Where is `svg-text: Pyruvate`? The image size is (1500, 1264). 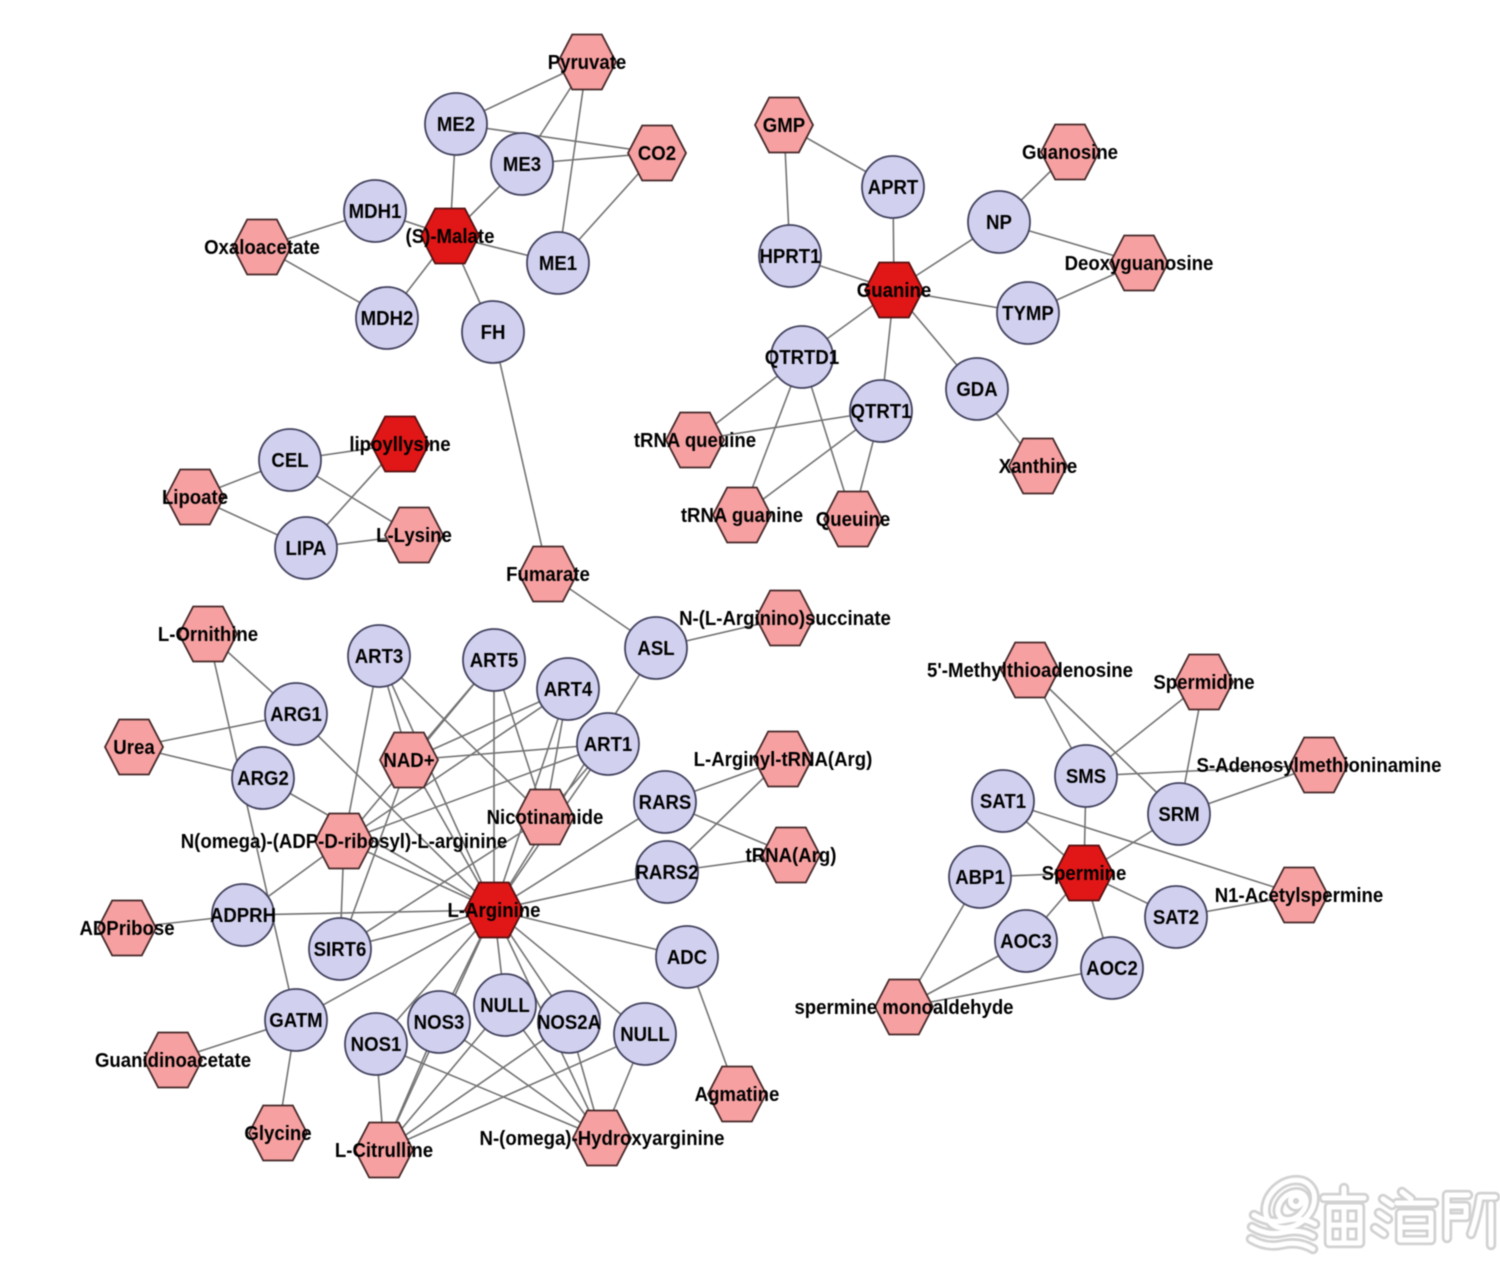
svg-text: Pyruvate is located at coordinates (587, 63).